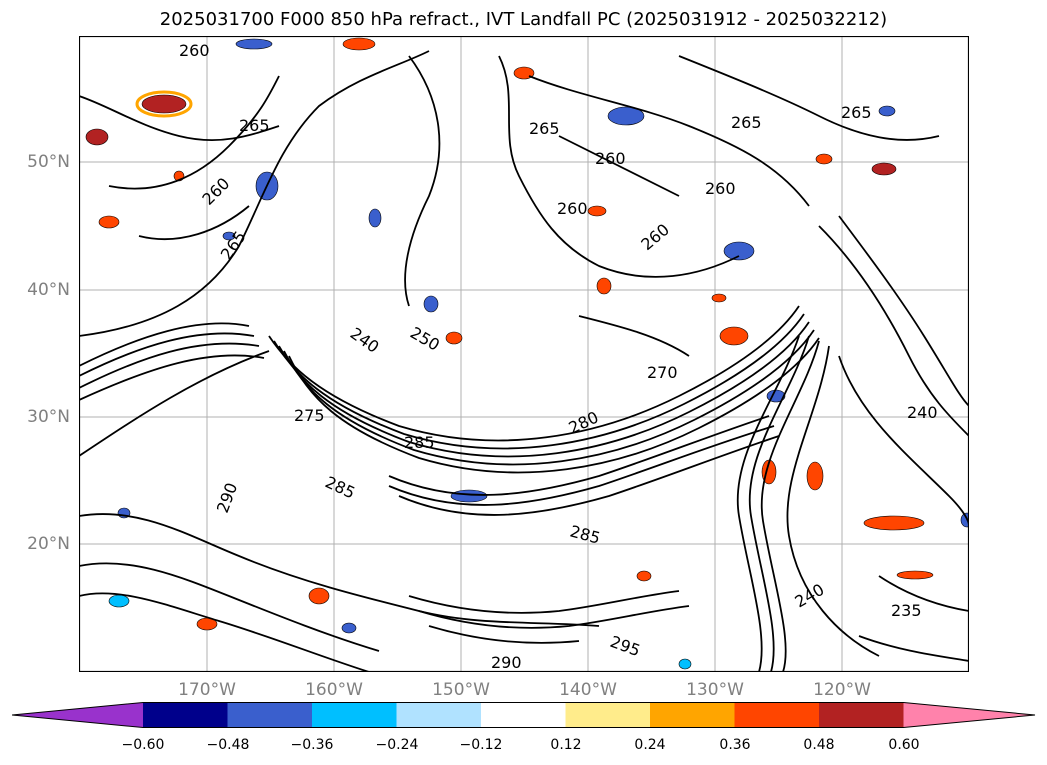 This screenshot has height=765, width=1047. What do you see at coordinates (904, 745) in the screenshot?
I see `colorbar-tick-label: 0.60` at bounding box center [904, 745].